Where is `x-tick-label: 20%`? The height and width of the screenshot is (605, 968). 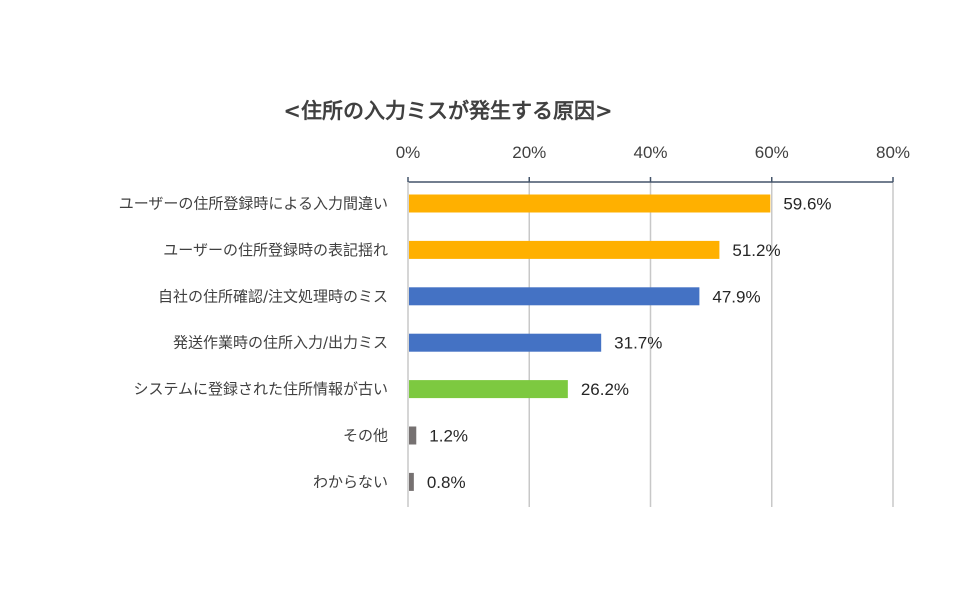 x-tick-label: 20% is located at coordinates (529, 152).